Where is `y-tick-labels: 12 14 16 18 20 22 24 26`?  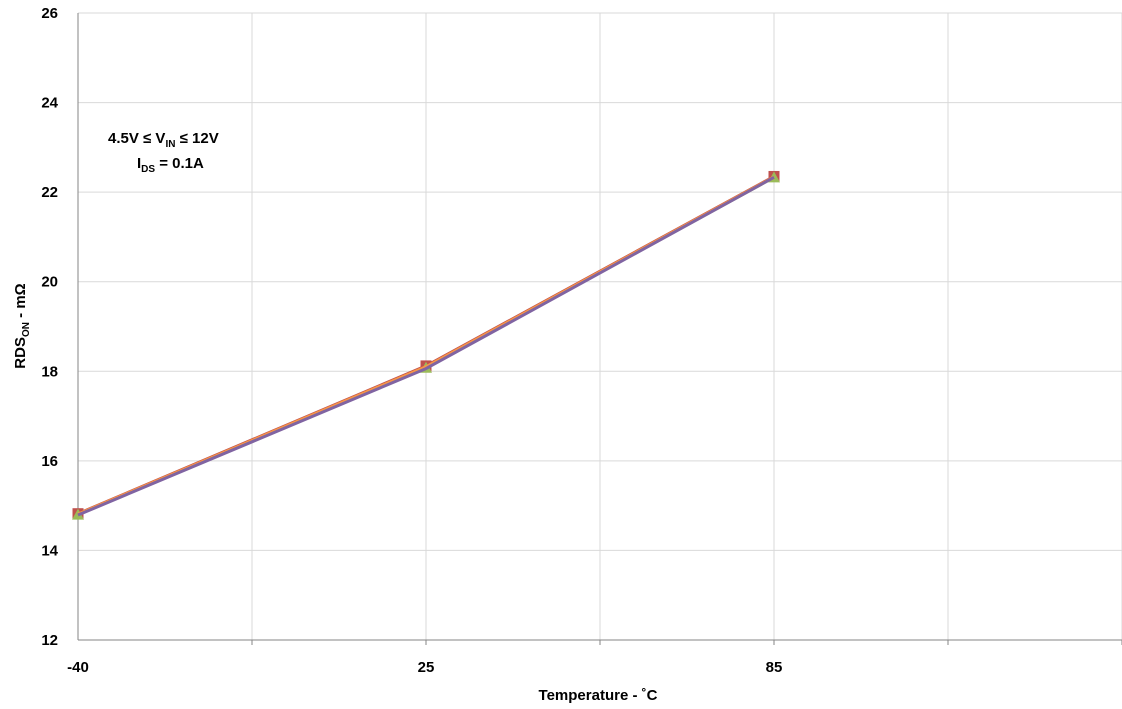 y-tick-labels: 12 14 16 18 20 22 24 26 is located at coordinates (49, 327).